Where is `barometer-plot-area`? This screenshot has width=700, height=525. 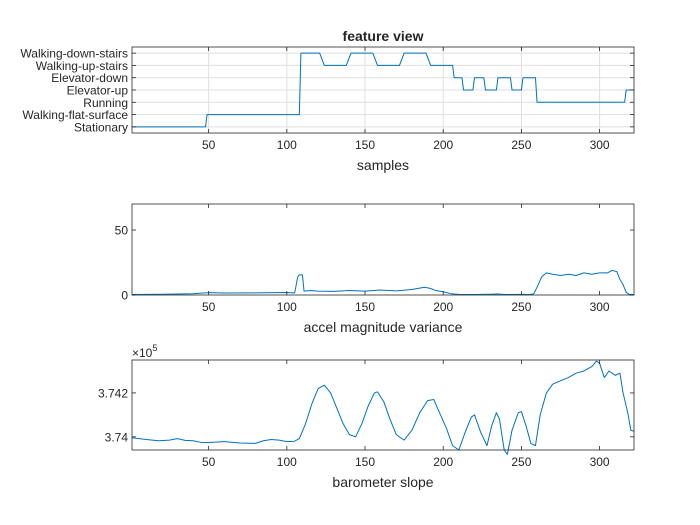 barometer-plot-area is located at coordinates (383, 405).